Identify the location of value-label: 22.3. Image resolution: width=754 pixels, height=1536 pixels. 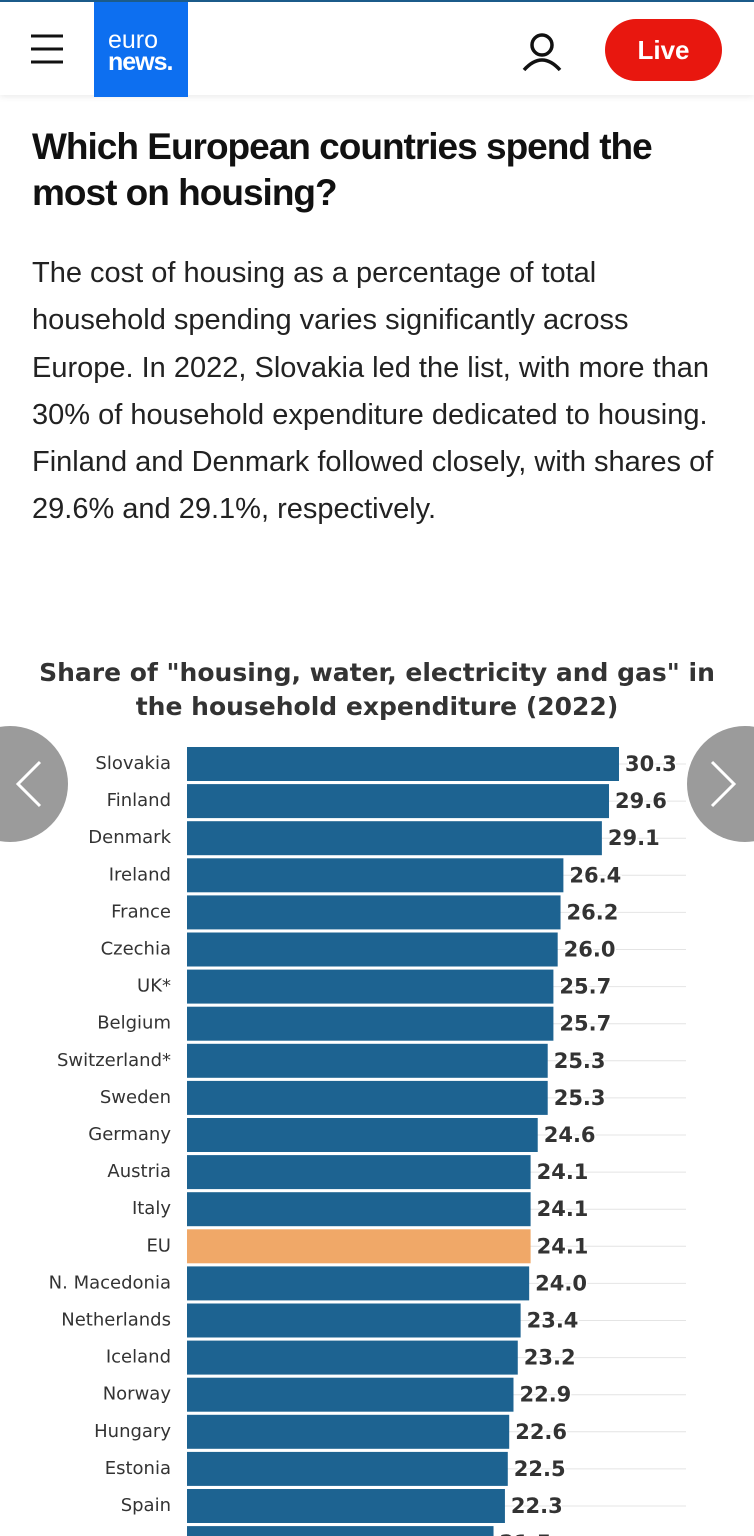
(537, 1506).